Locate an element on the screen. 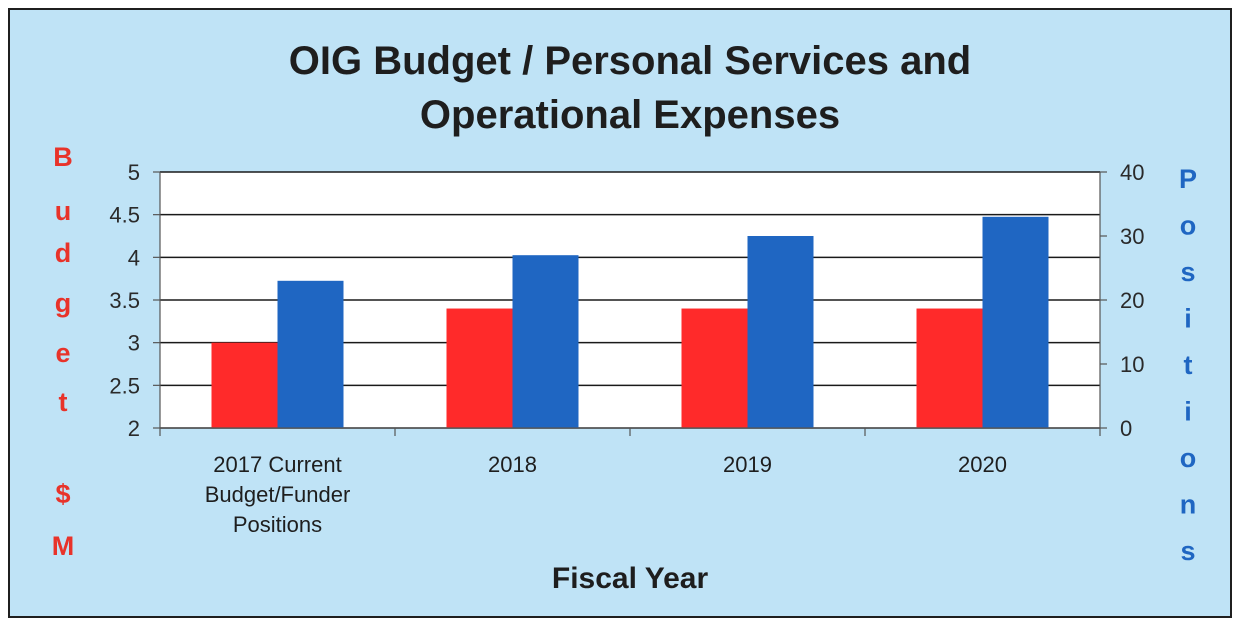  category-label-1-line-3: Positions is located at coordinates (277, 524).